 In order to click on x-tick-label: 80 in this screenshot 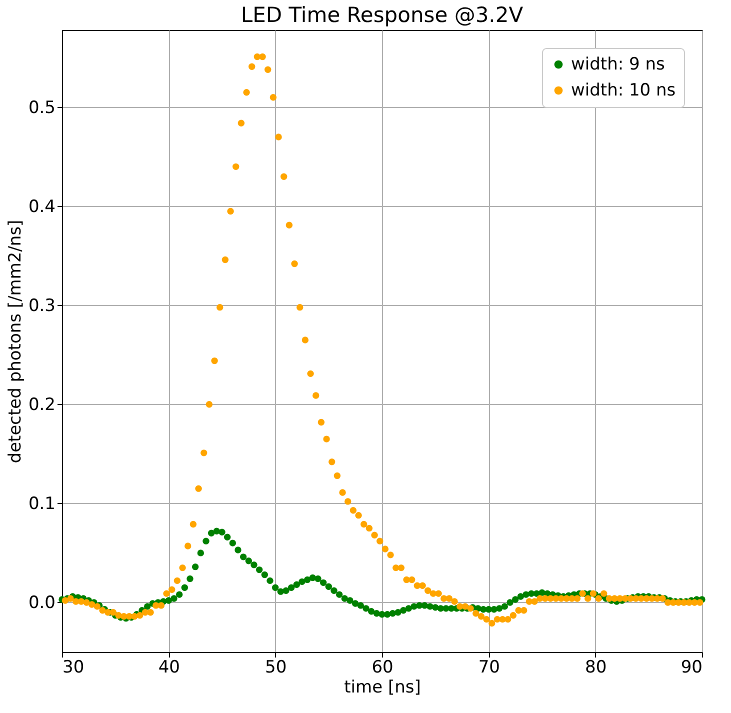, I will do `click(596, 668)`.